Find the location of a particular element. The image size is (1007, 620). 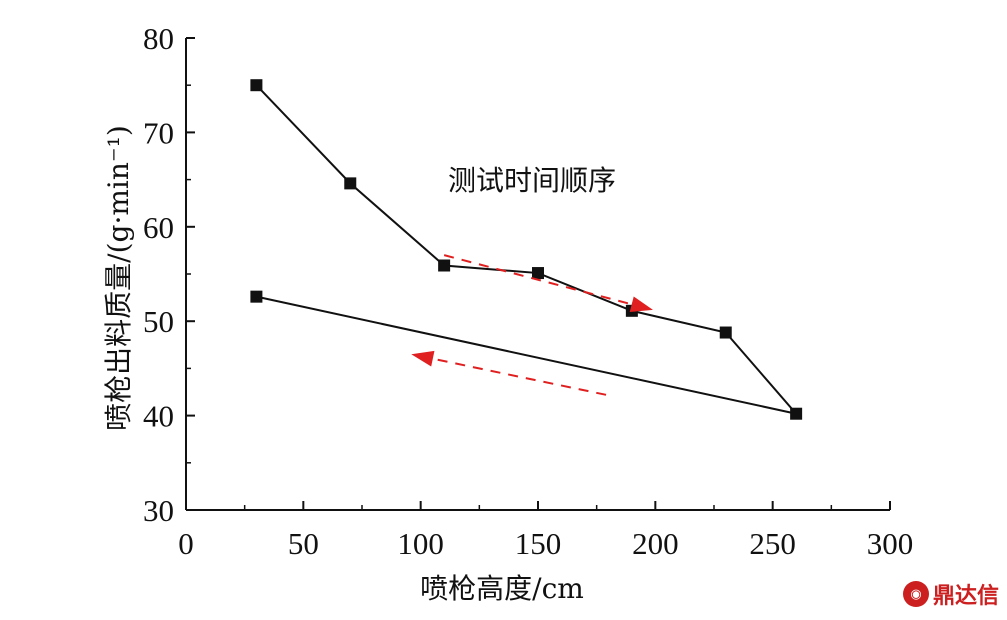

y-axis-title: 喷枪出料质量/(g·min⁻¹) is located at coordinates (118, 278).